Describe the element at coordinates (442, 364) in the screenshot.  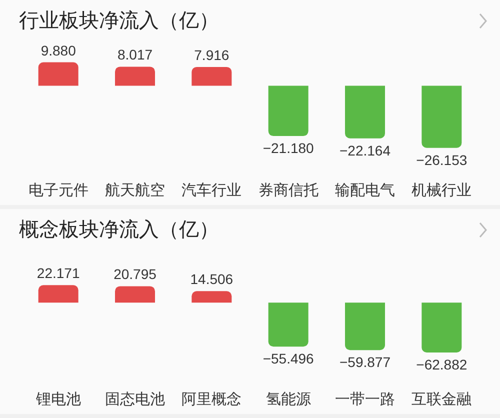
I see `data-label: −62.882` at that location.